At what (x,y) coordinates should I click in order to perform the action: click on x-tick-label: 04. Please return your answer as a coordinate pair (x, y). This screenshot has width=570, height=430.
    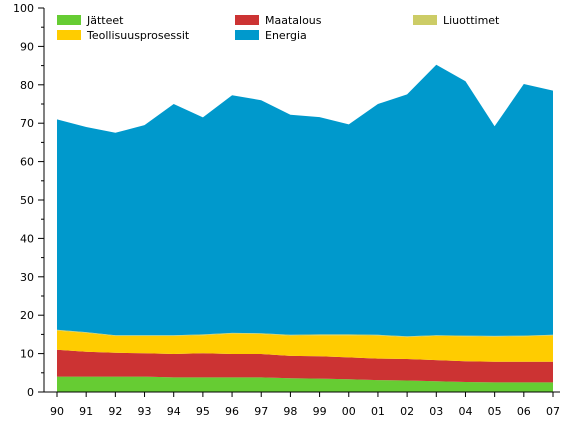
    Looking at the image, I should click on (465, 411).